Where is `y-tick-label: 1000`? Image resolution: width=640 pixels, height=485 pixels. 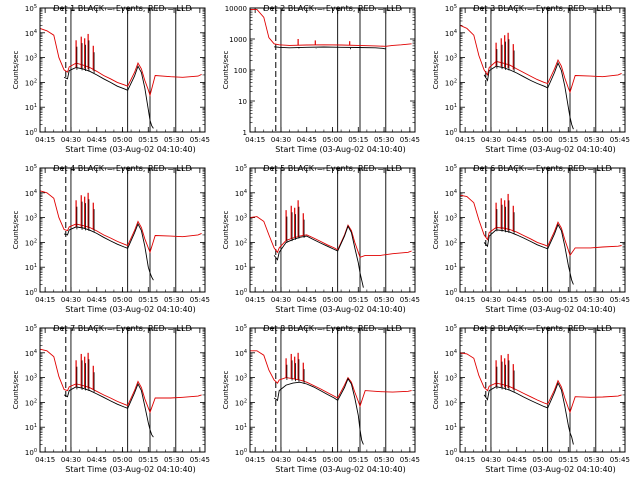
y-tick-label: 1000 is located at coordinates (238, 40).